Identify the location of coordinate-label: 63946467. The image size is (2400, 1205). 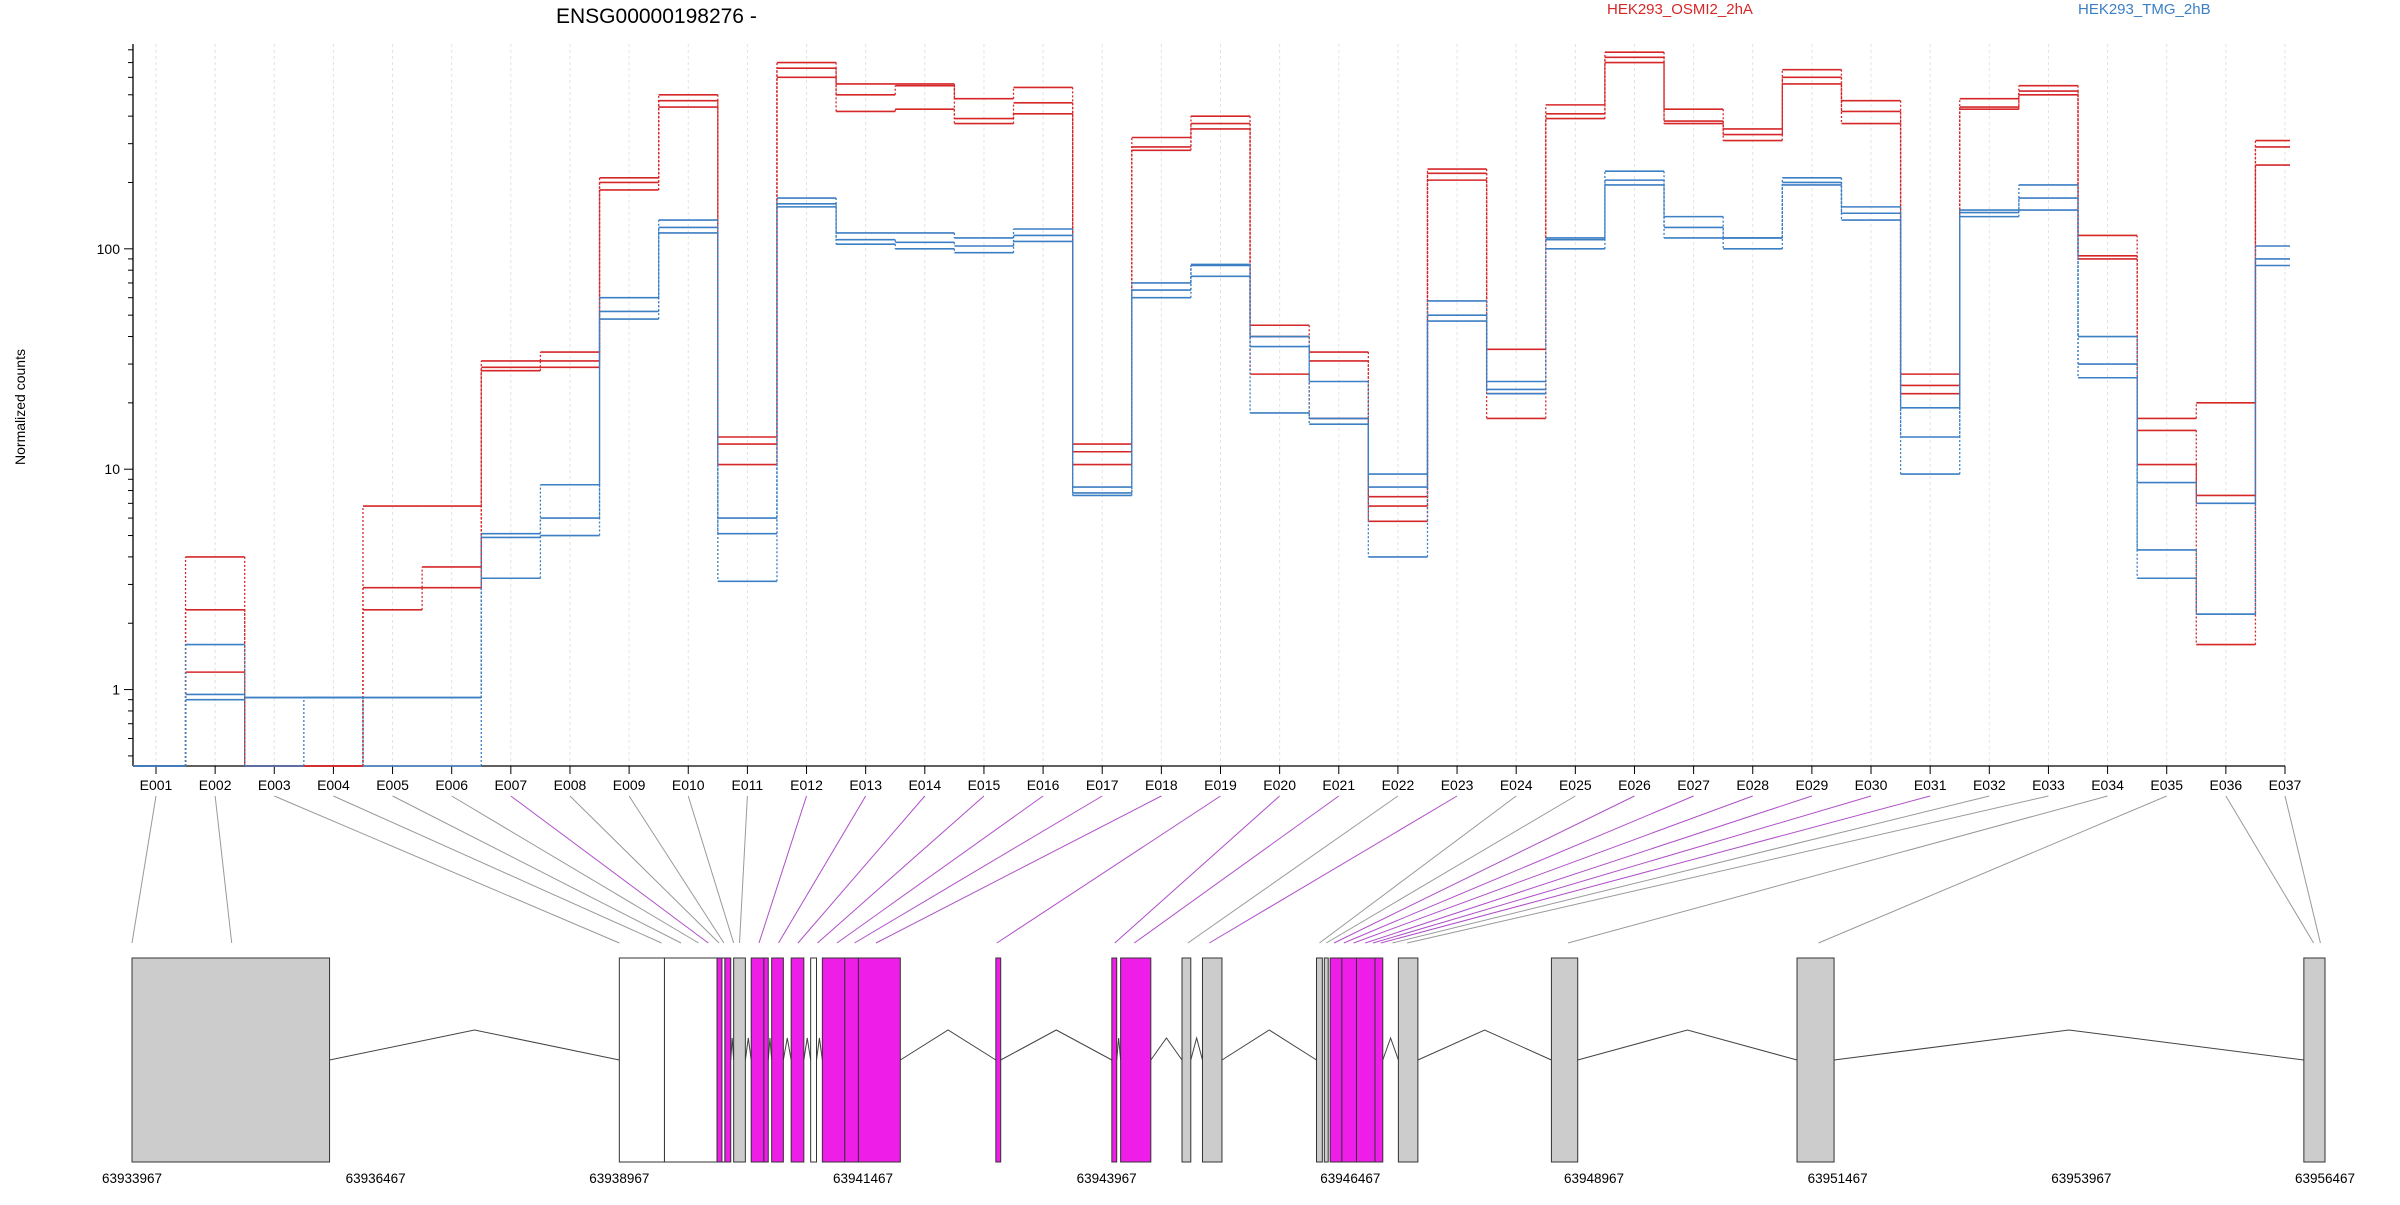
(1350, 1178).